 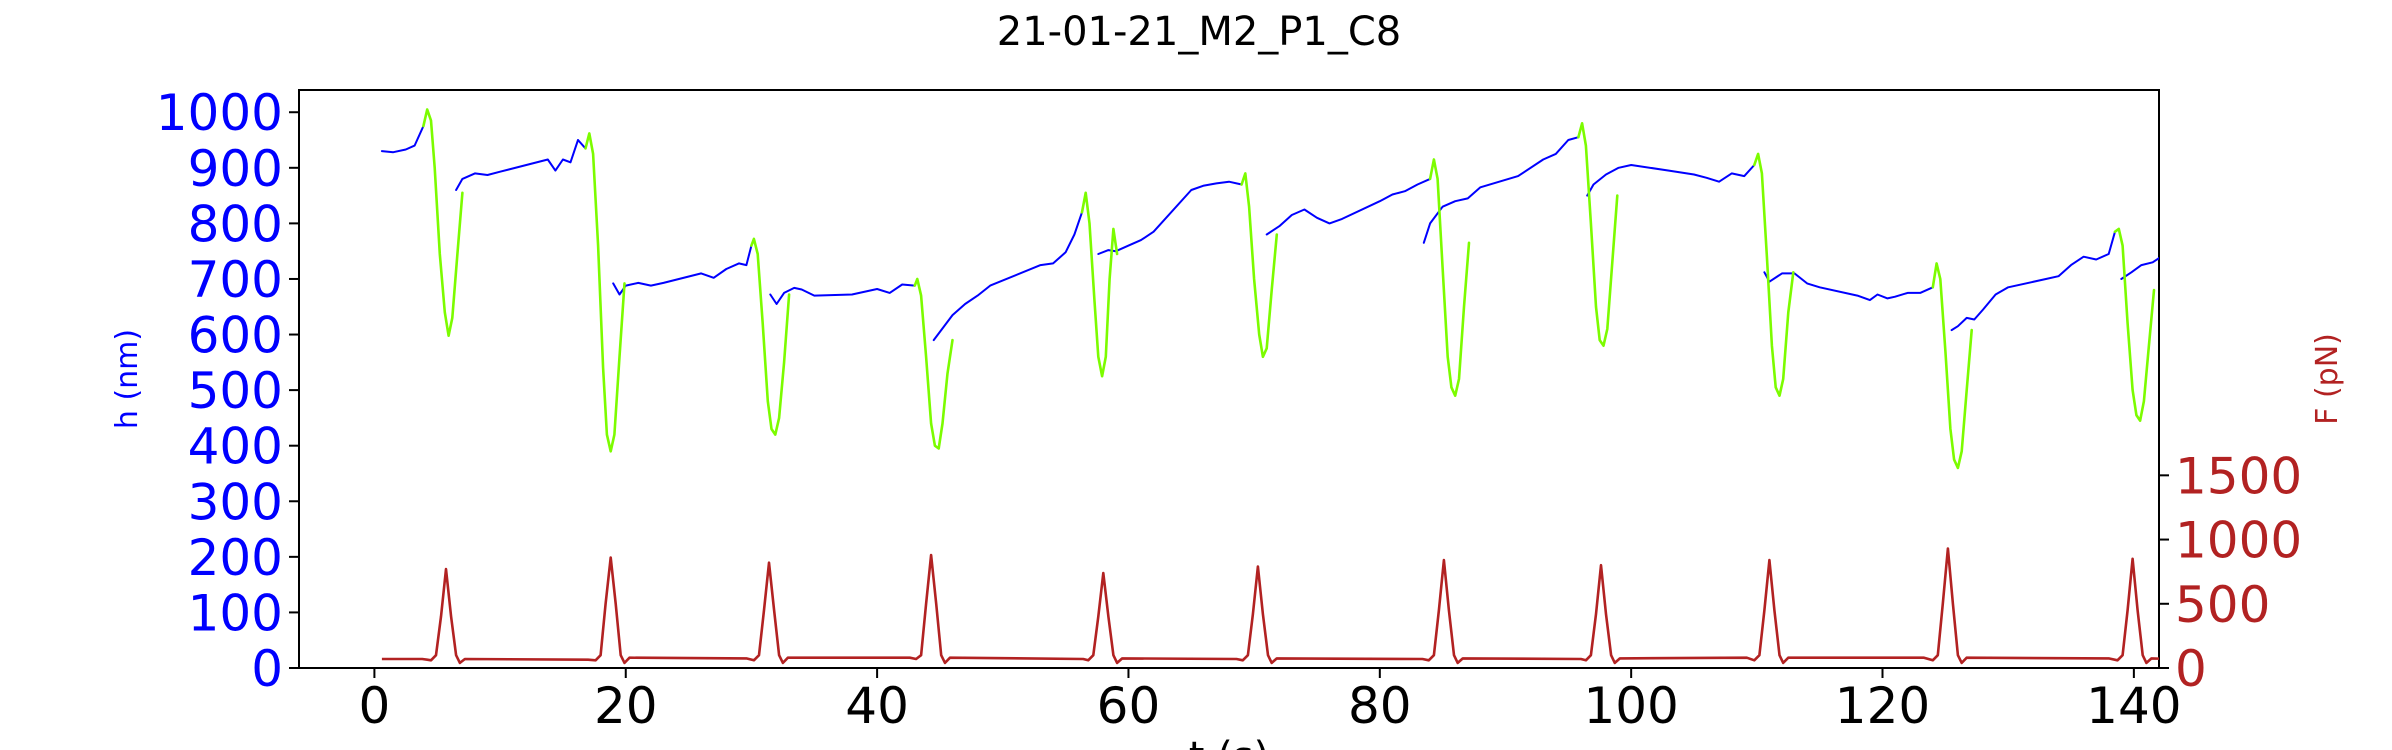 I want to click on y-right-tick-label: 0, so click(x=2191, y=669).